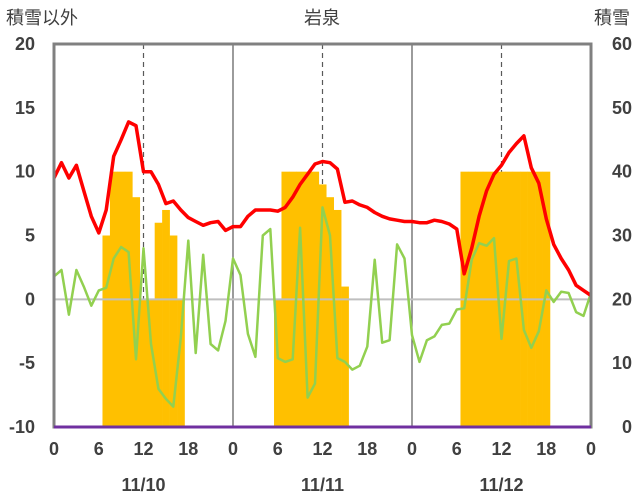  What do you see at coordinates (27, 363) in the screenshot?
I see `left-tick-label: -5` at bounding box center [27, 363].